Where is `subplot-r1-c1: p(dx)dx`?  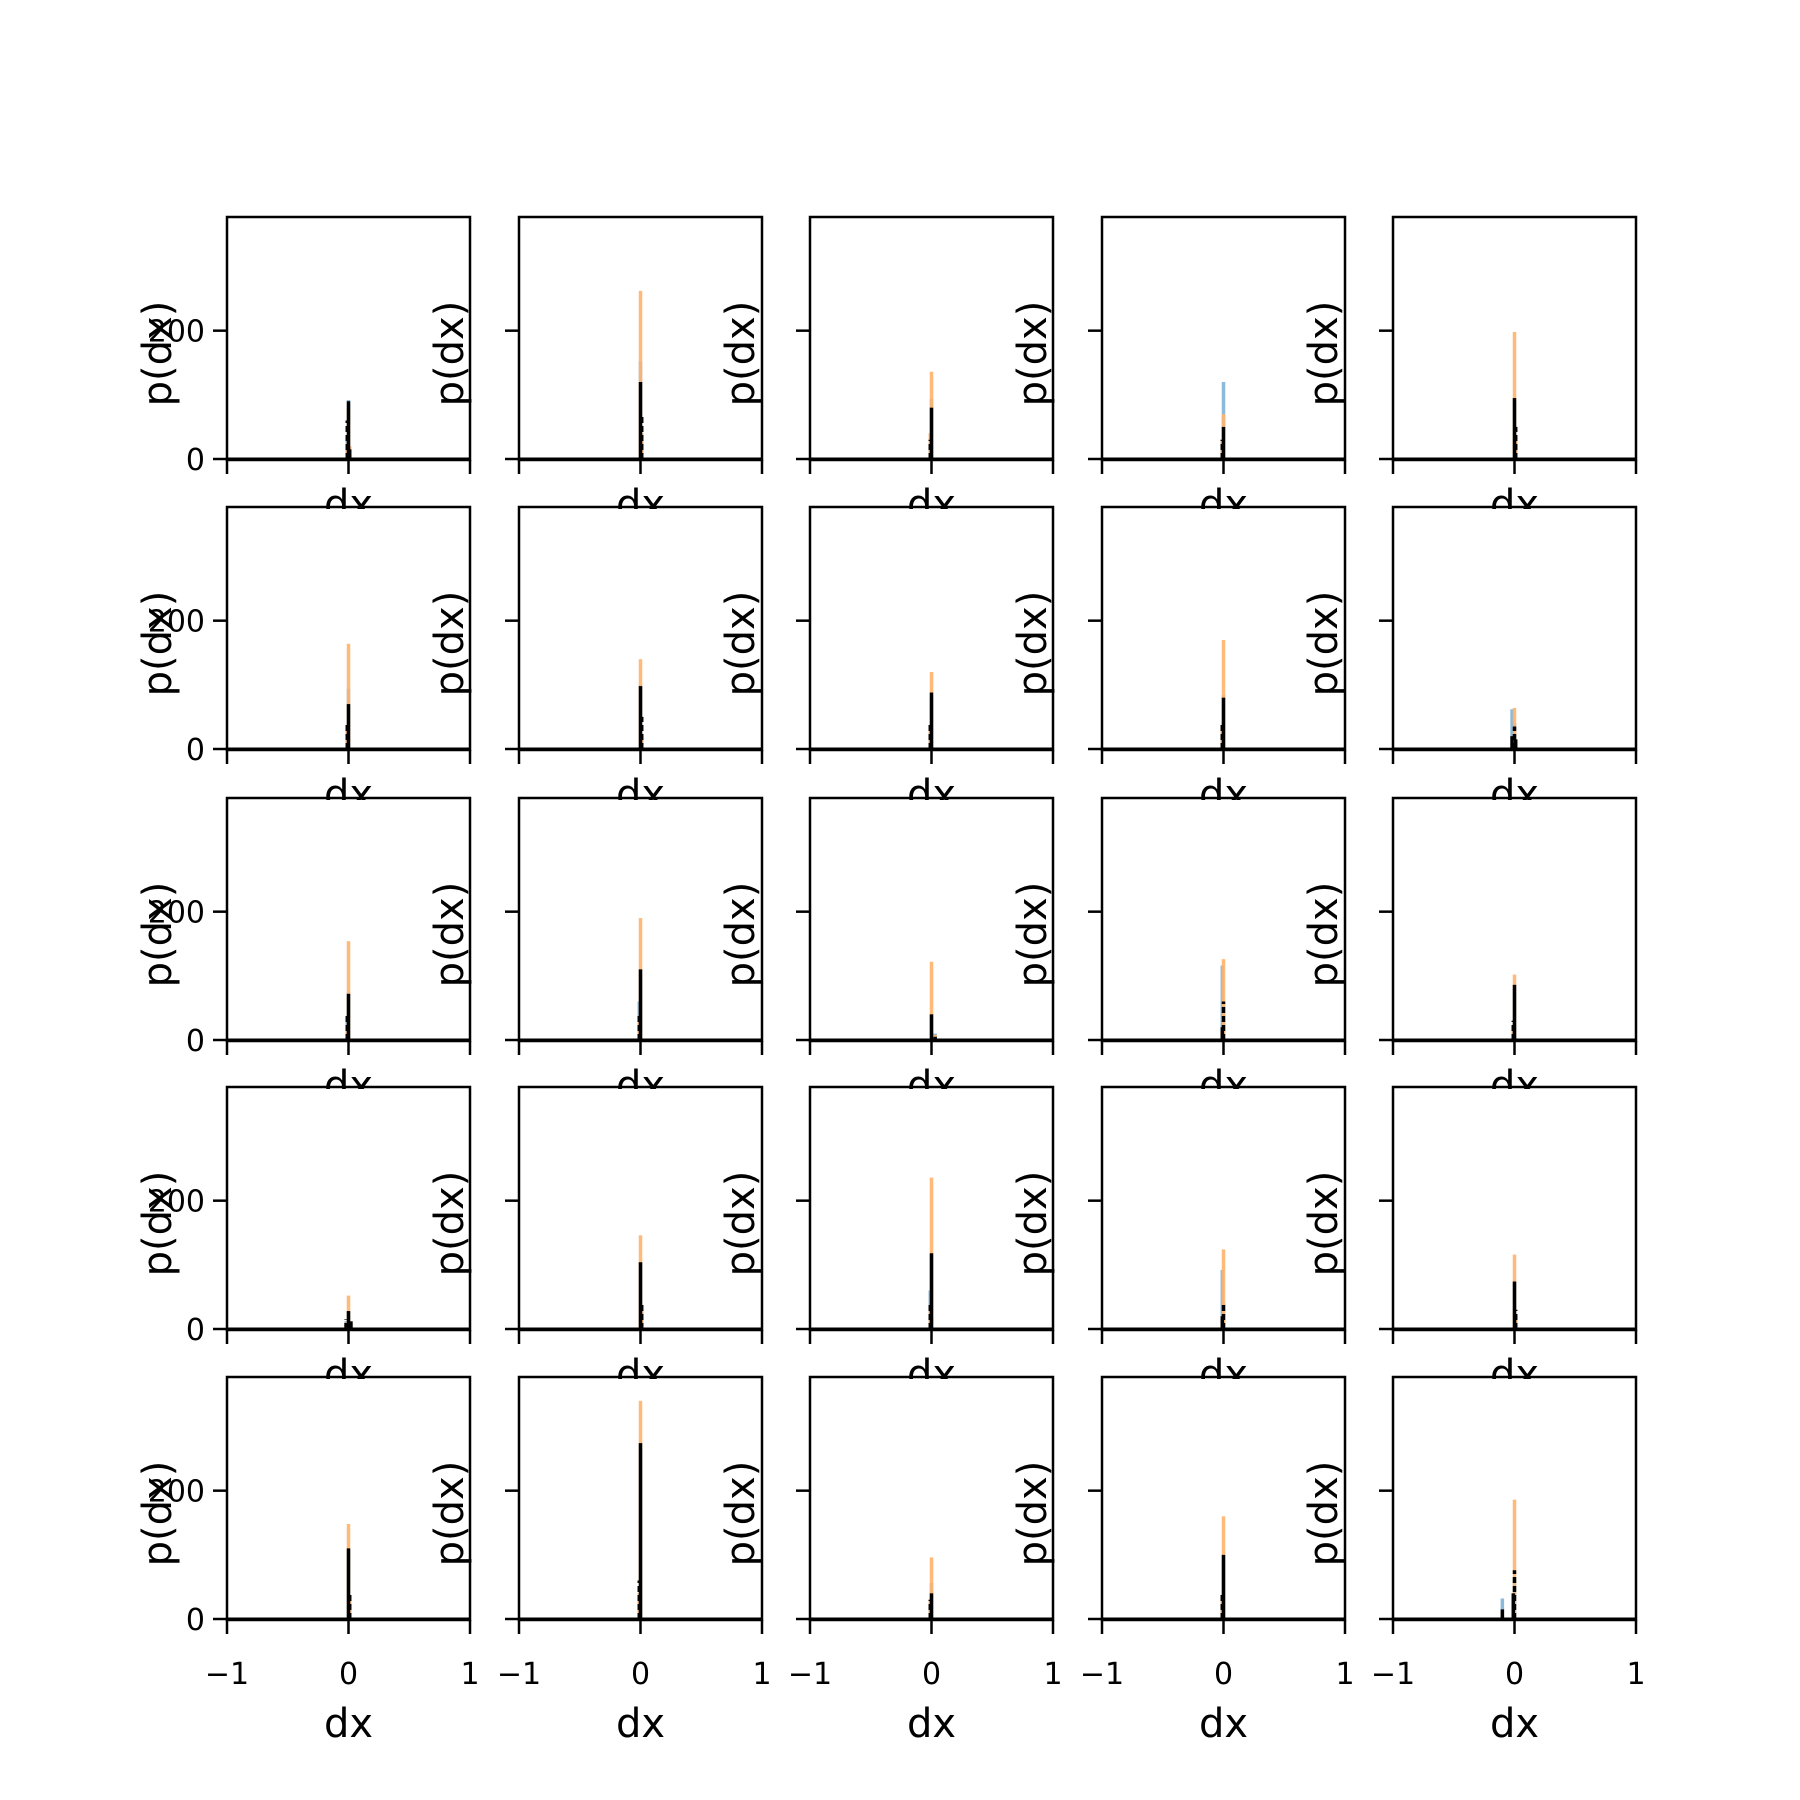 subplot-r1-c1: p(dx)dx is located at coordinates (595, 661).